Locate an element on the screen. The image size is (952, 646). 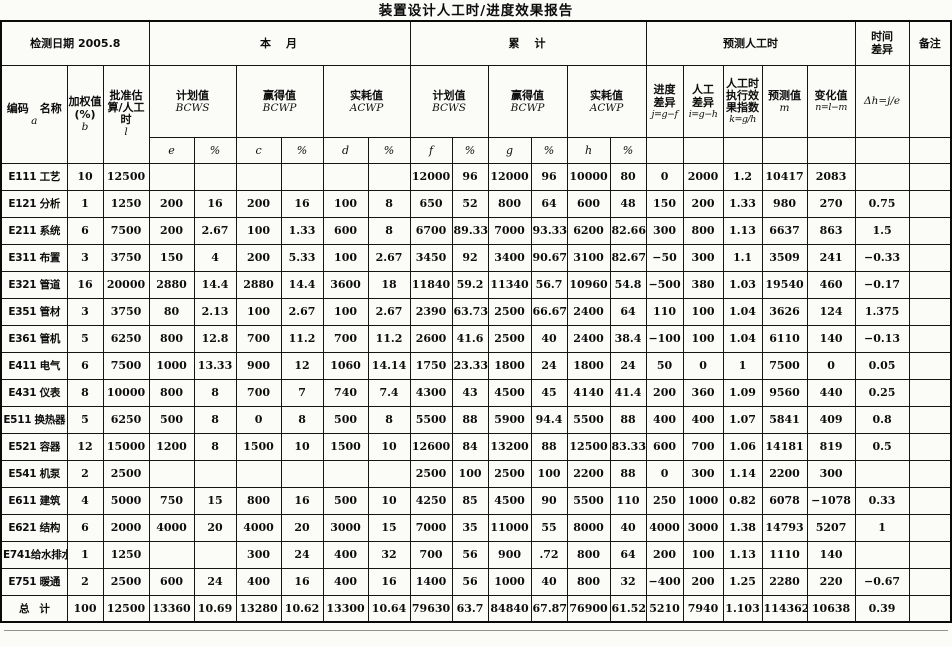
cell: 54.8 is located at coordinates (628, 284).